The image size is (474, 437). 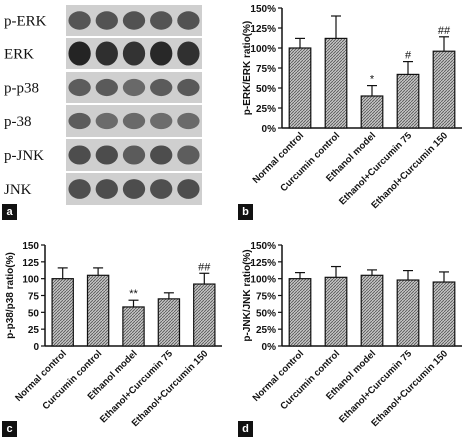 What do you see at coordinates (247, 295) in the screenshot?
I see `y-axis-label: p-JNK/JNK ratio(%)` at bounding box center [247, 295].